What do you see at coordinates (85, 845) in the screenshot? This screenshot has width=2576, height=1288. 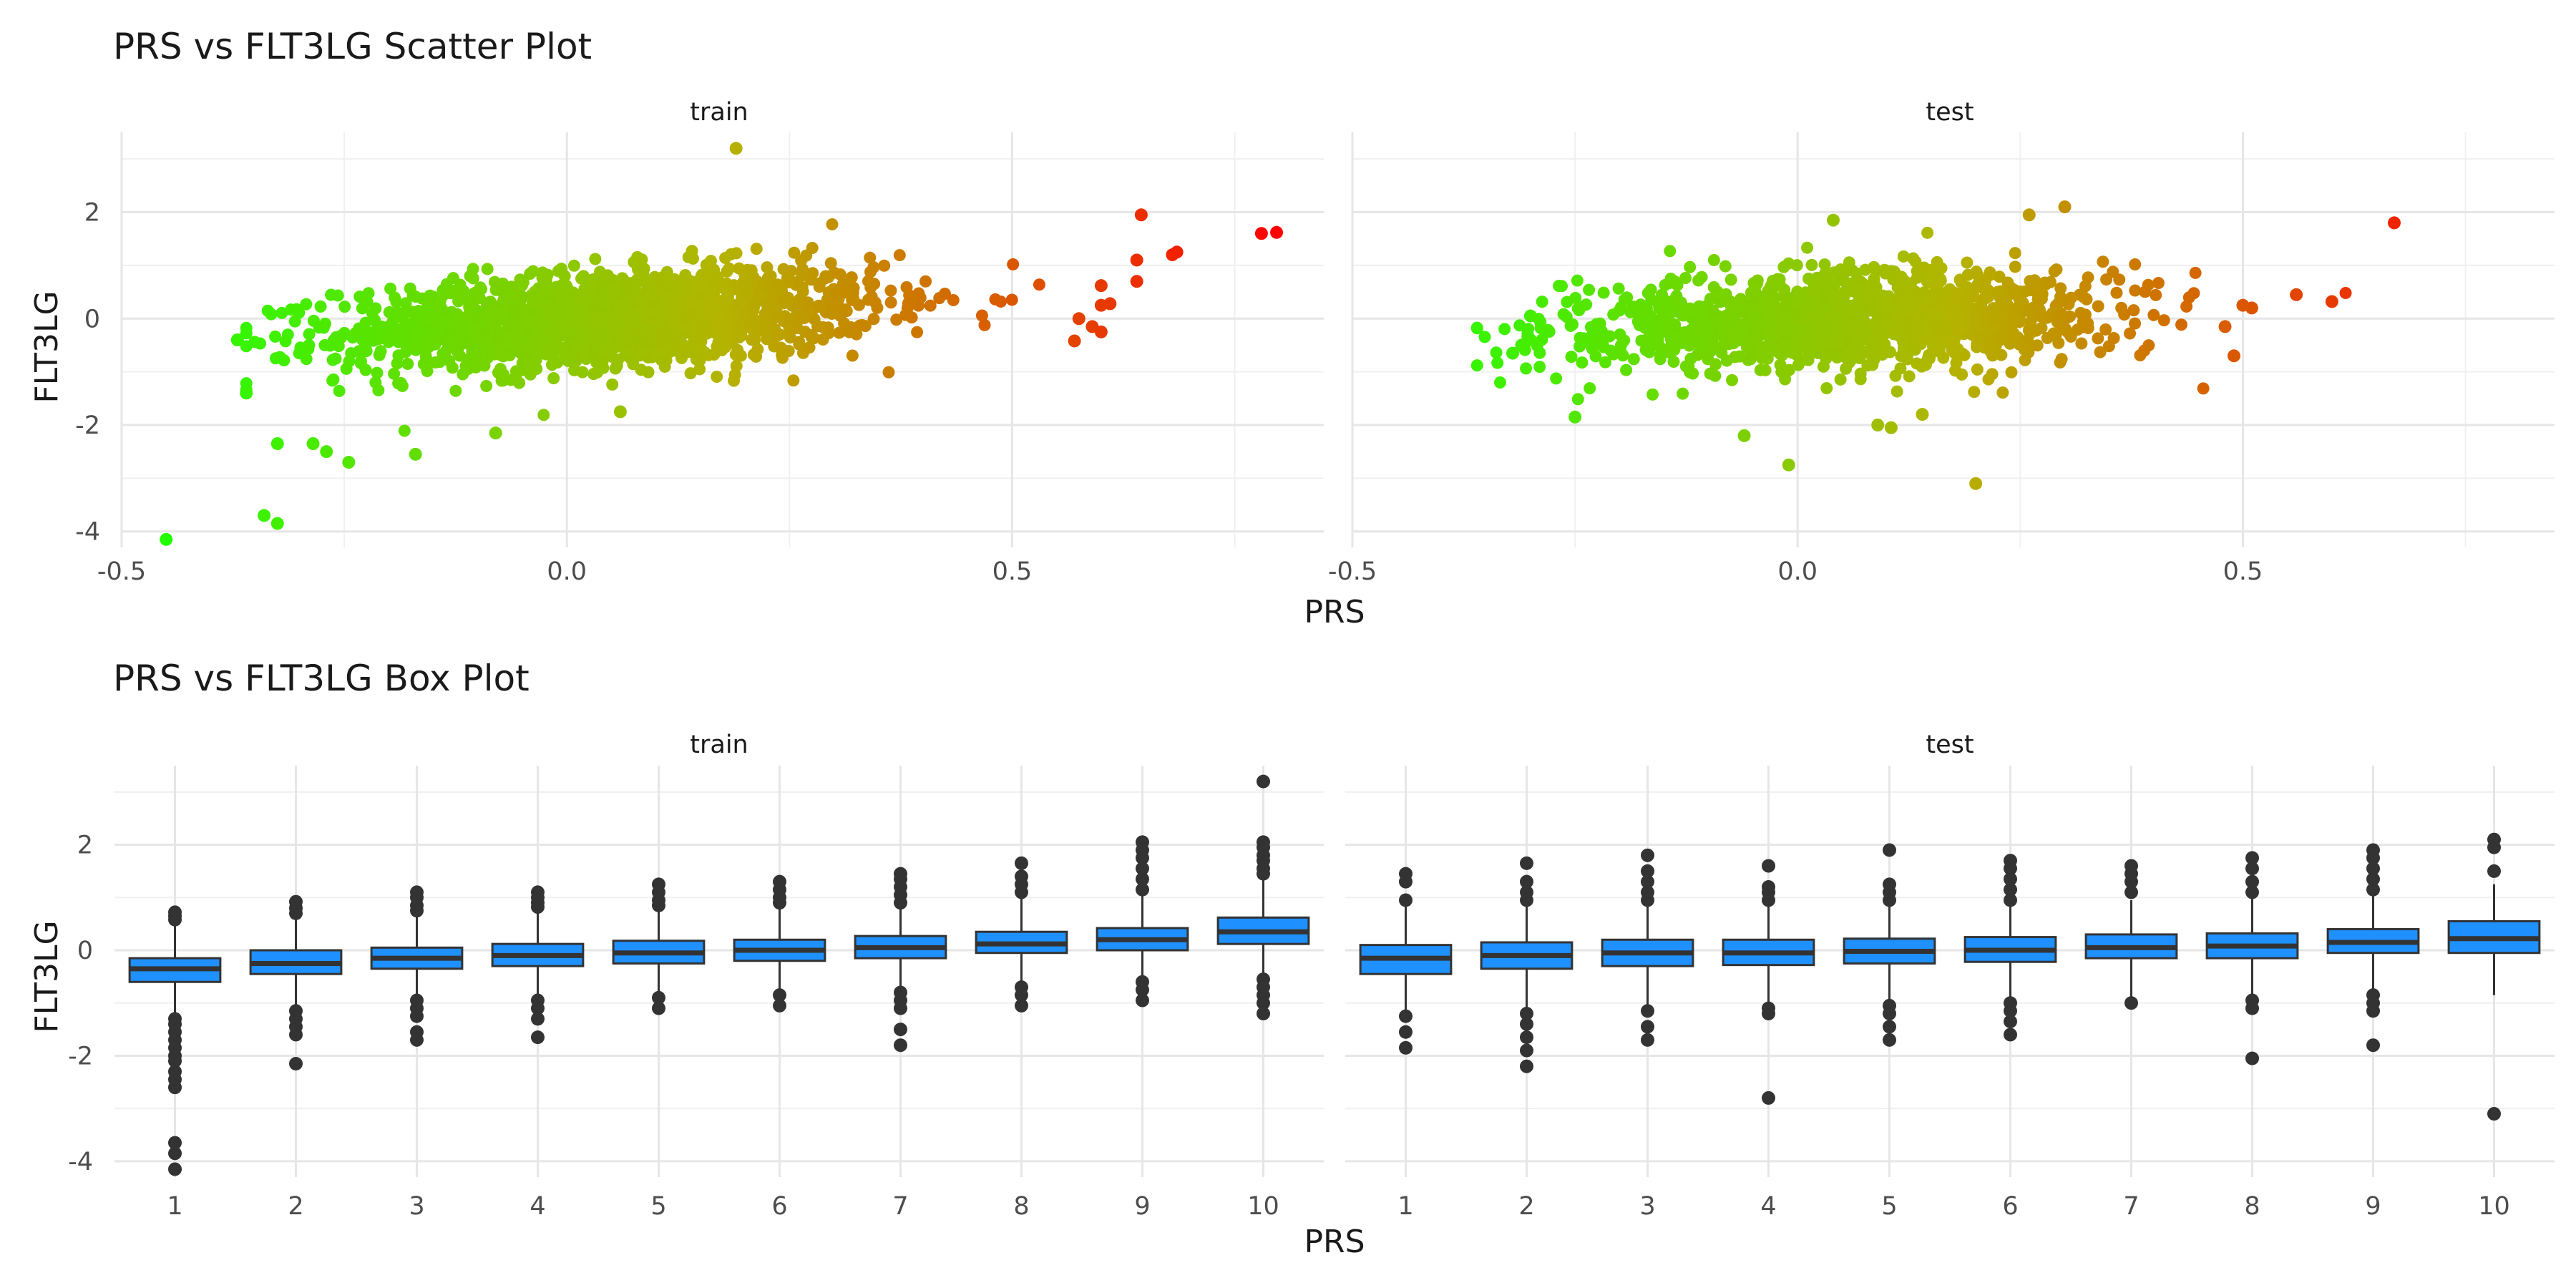 I see `y-tick-label: 2` at bounding box center [85, 845].